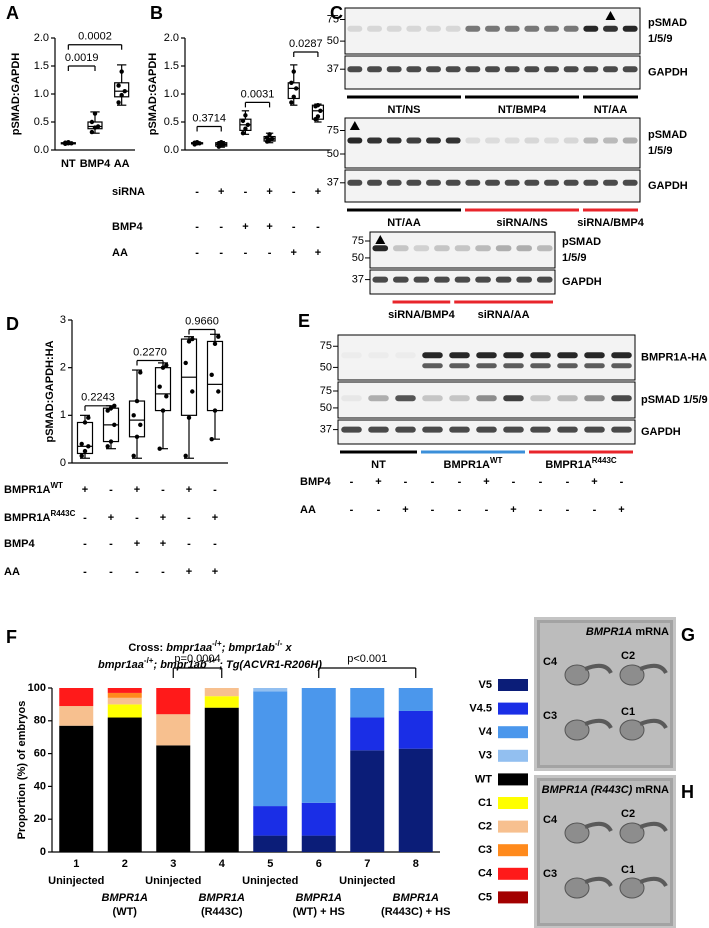  I want to click on treatment-label: BMPR1AR443C, so click(40, 516).